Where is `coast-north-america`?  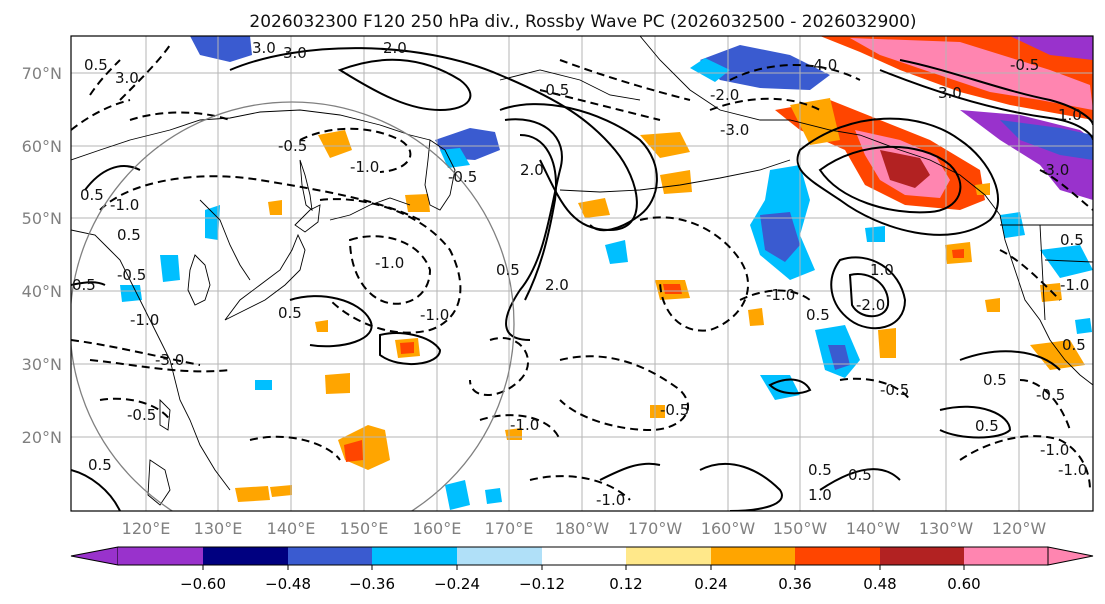 coast-north-america is located at coordinates (1046, 300).